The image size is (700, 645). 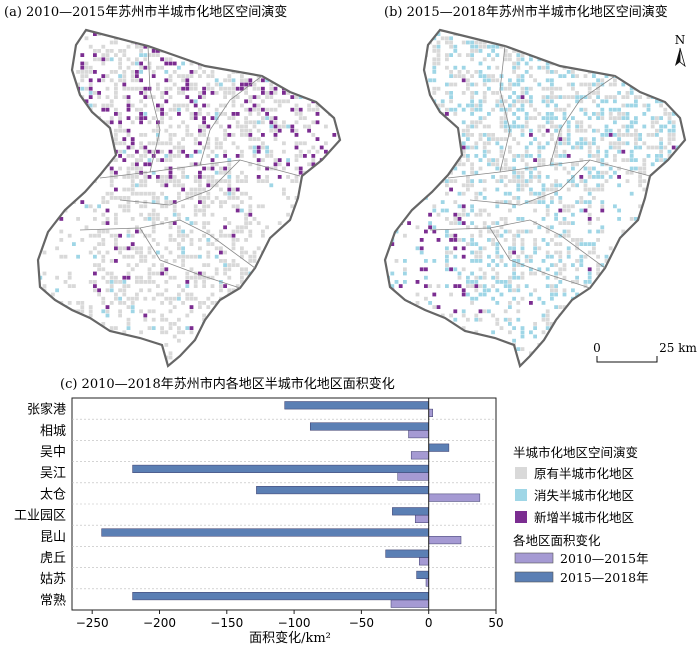 I want to click on x-tick-label: −50, so click(x=361, y=623).